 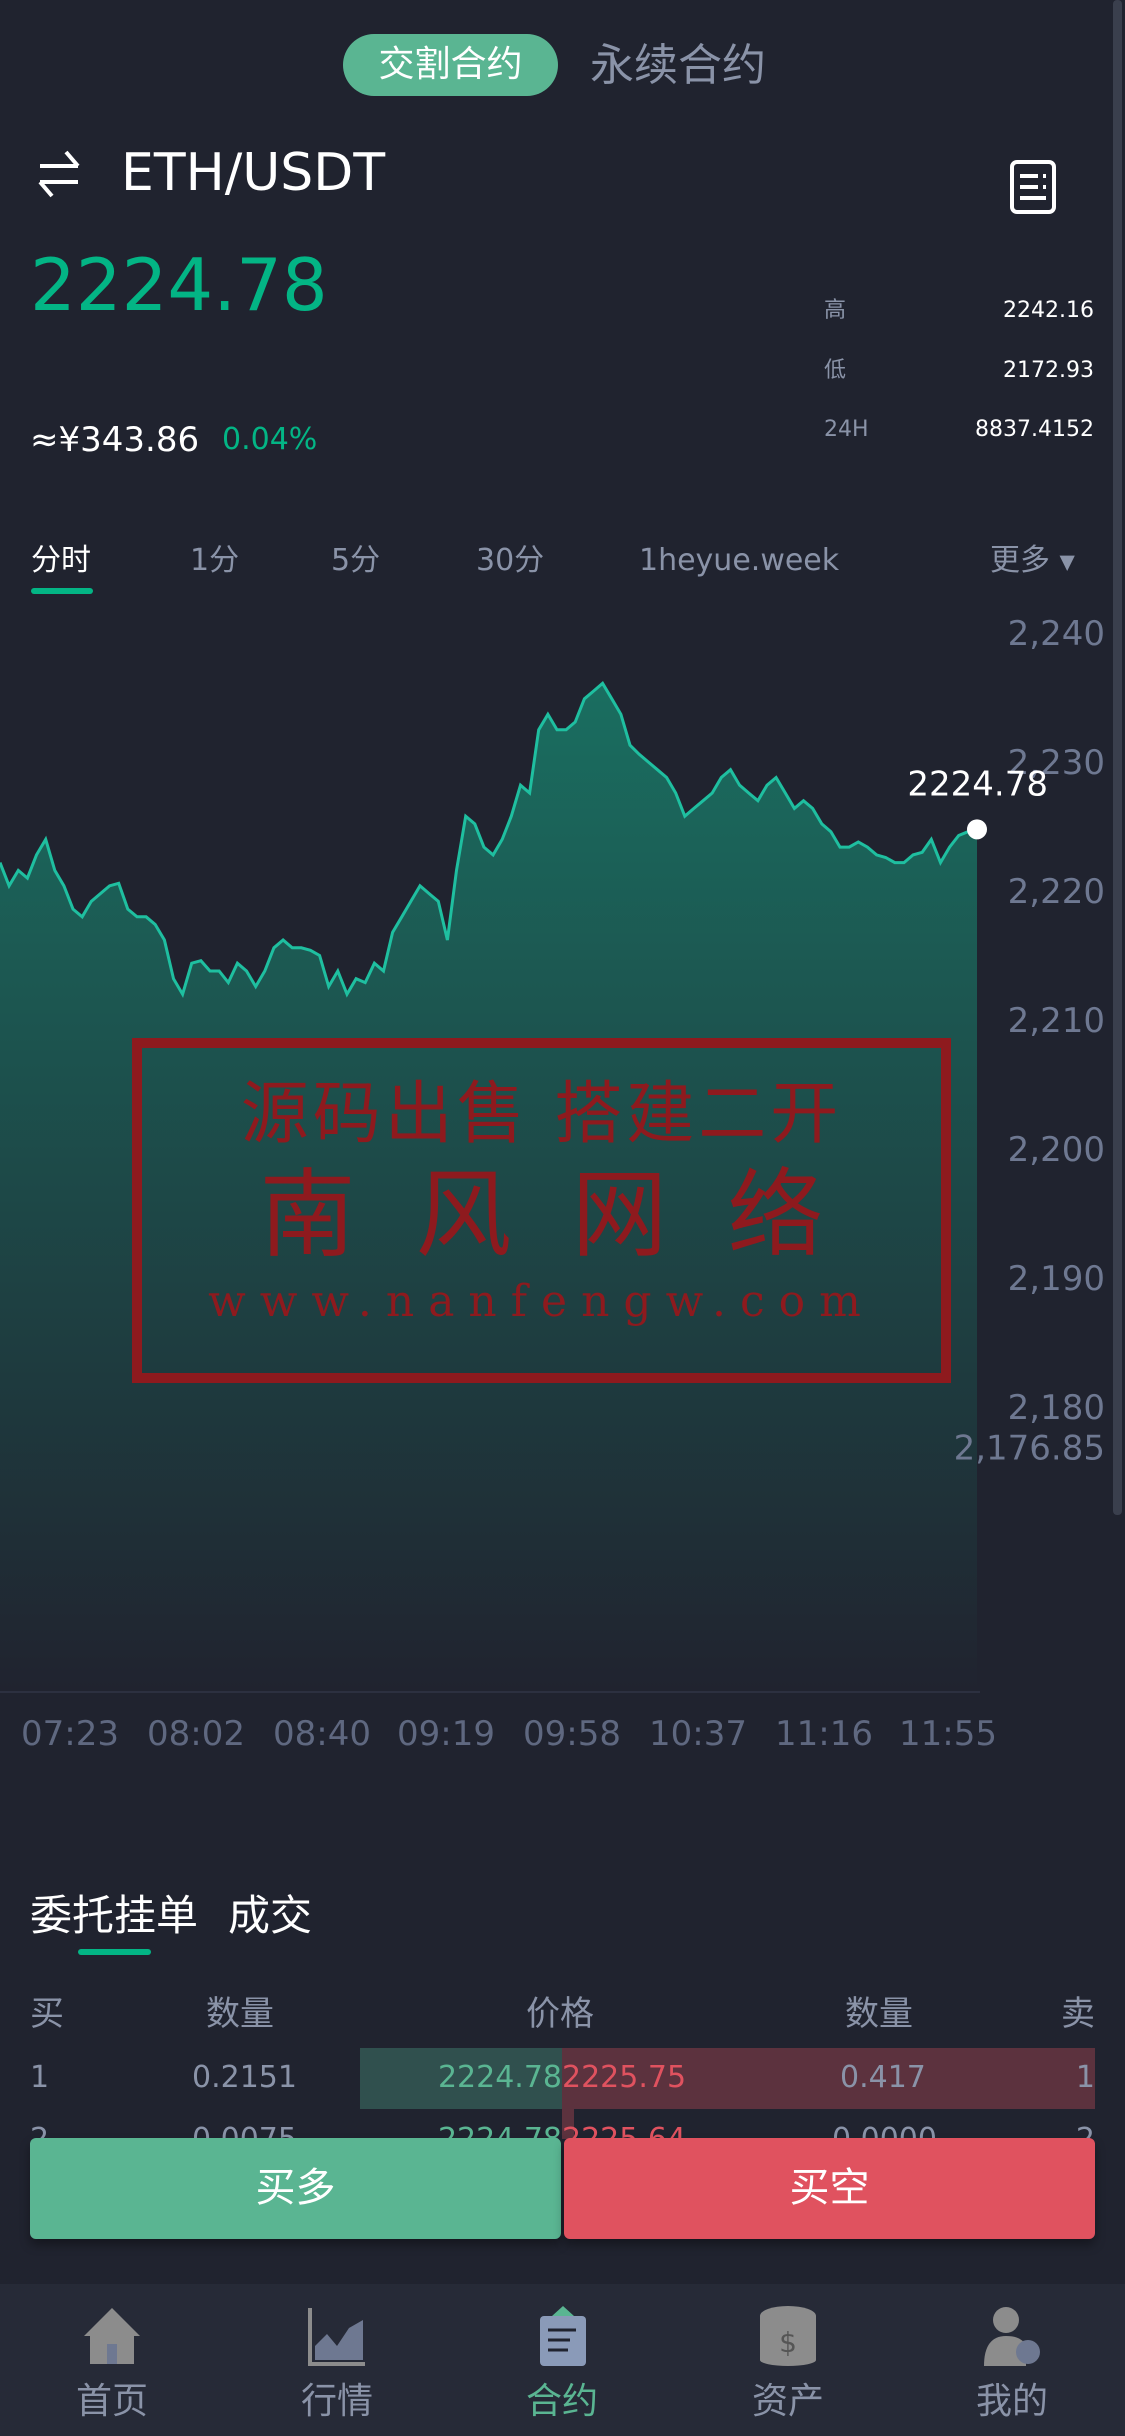 What do you see at coordinates (196, 1734) in the screenshot?
I see `x-tick-label: 08:02` at bounding box center [196, 1734].